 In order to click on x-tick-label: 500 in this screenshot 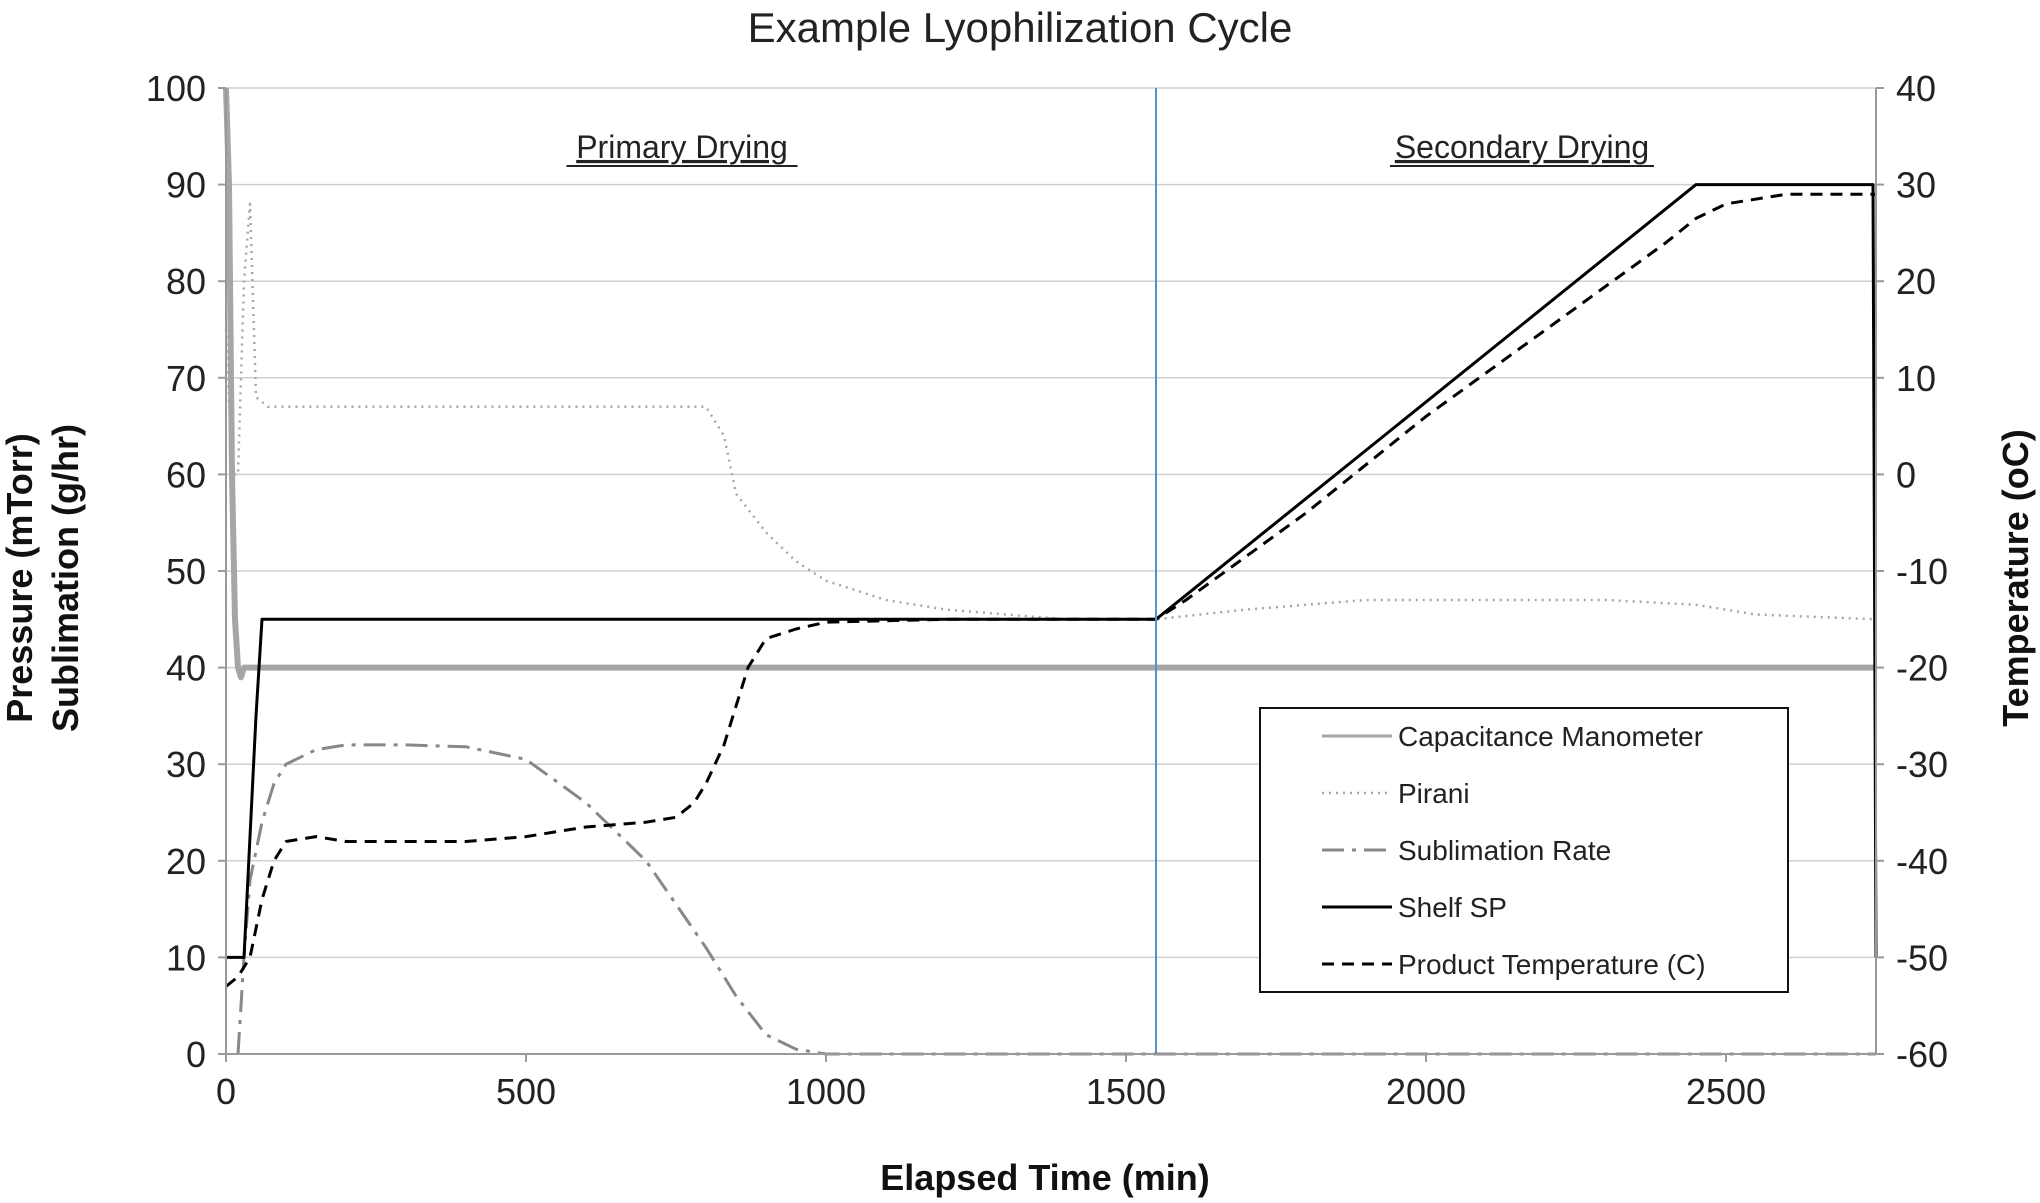, I will do `click(526, 1091)`.